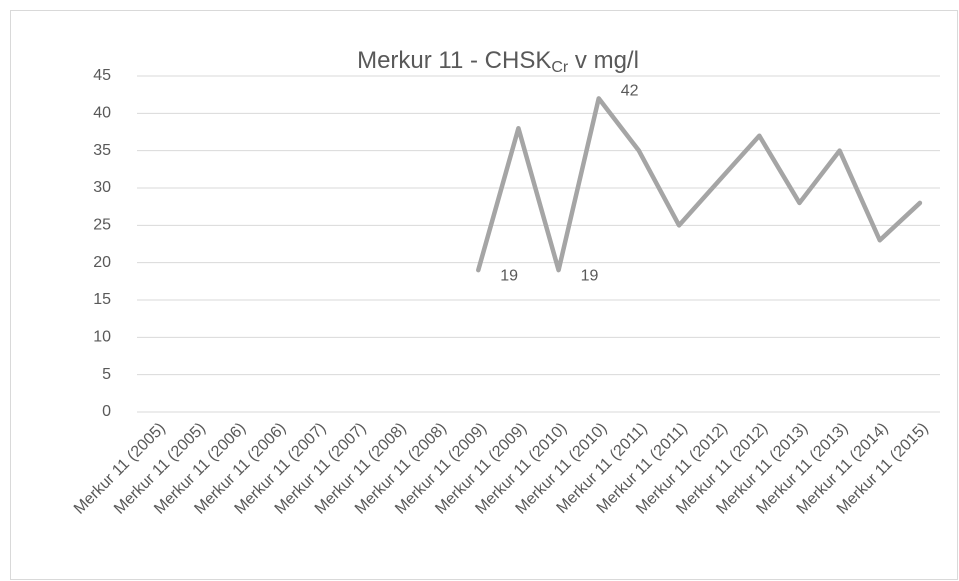 This screenshot has width=959, height=581. What do you see at coordinates (102, 150) in the screenshot?
I see `y-tick-label: 35` at bounding box center [102, 150].